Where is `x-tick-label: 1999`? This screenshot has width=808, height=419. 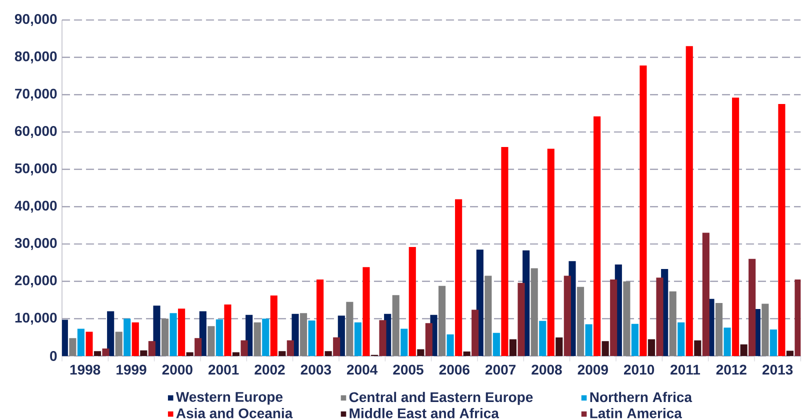 x-tick-label: 1999 is located at coordinates (131, 369).